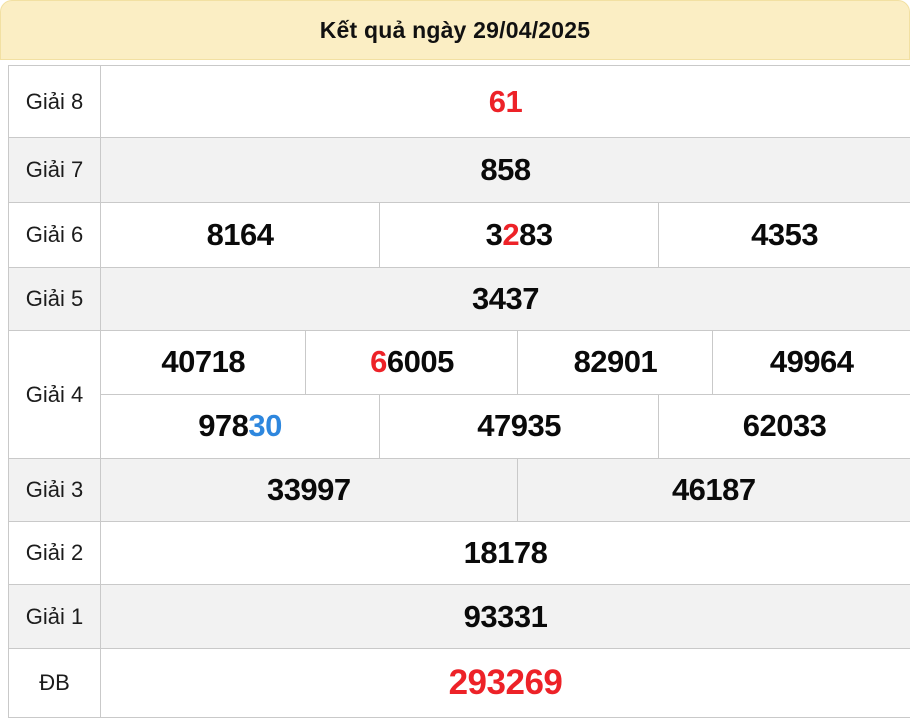 This screenshot has width=910, height=718. Describe the element at coordinates (520, 235) in the screenshot. I see `prize-6-value-2: 3 2 83` at that location.